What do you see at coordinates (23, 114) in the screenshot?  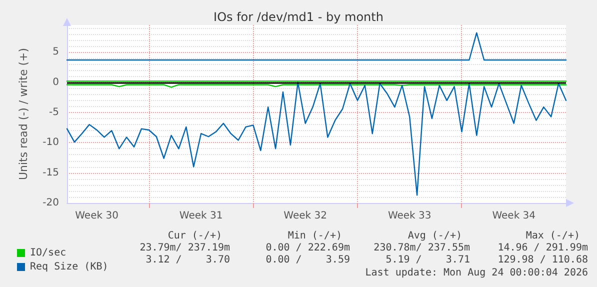 I see `y-axis-title: Units read (-) / write (+)` at bounding box center [23, 114].